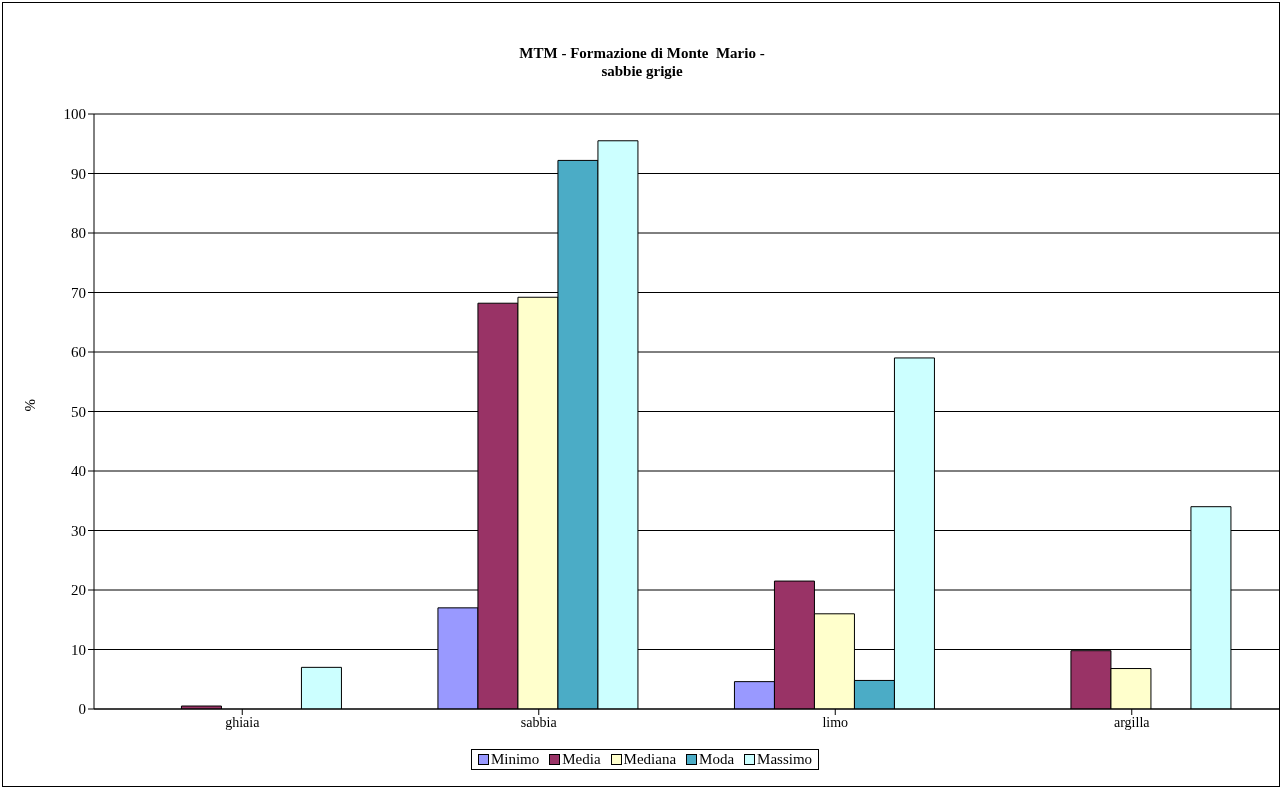 The image size is (1284, 789). Describe the element at coordinates (784, 759) in the screenshot. I see `legend-label: Massimo` at that location.